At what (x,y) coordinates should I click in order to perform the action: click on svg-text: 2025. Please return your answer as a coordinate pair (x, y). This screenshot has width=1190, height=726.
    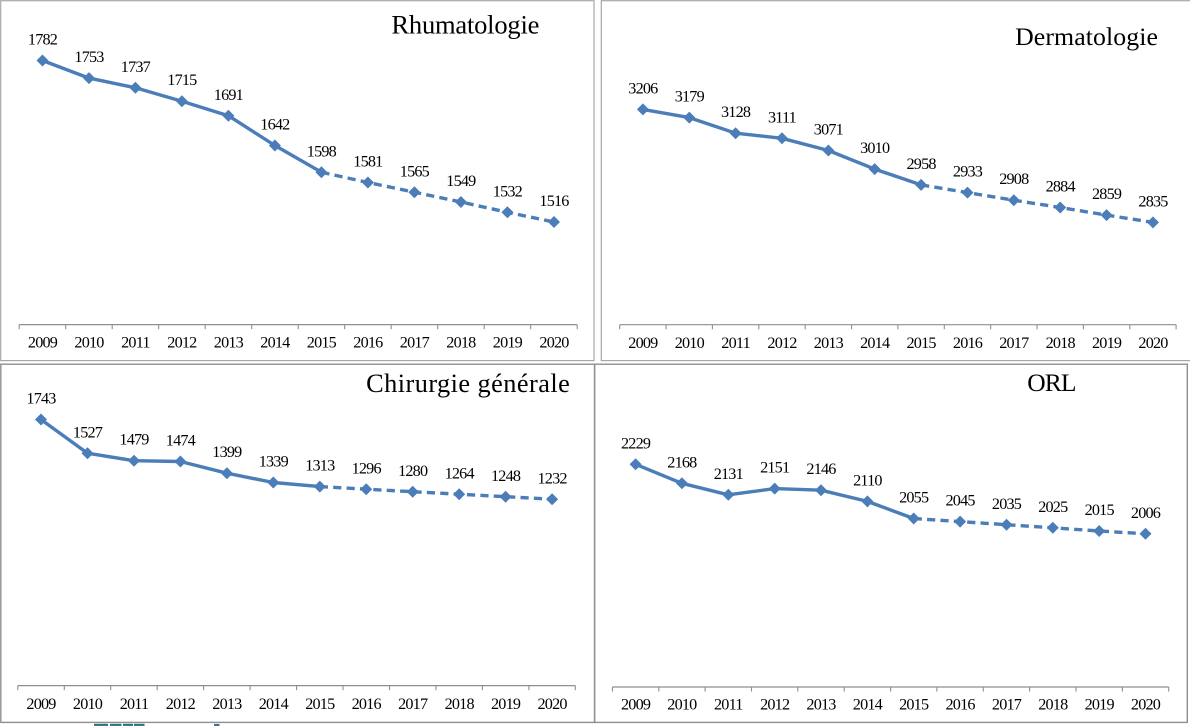
    Looking at the image, I should click on (1053, 507).